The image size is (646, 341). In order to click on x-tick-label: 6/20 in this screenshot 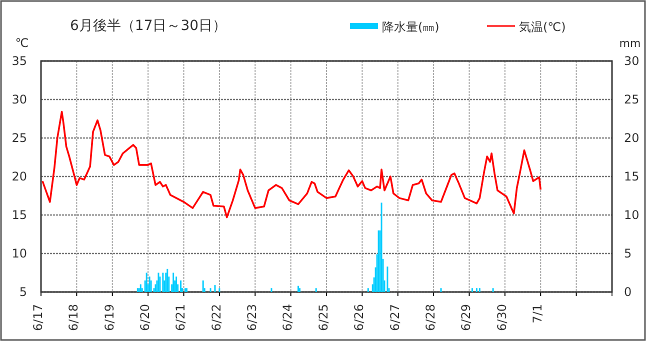, I will do `click(145, 317)`.